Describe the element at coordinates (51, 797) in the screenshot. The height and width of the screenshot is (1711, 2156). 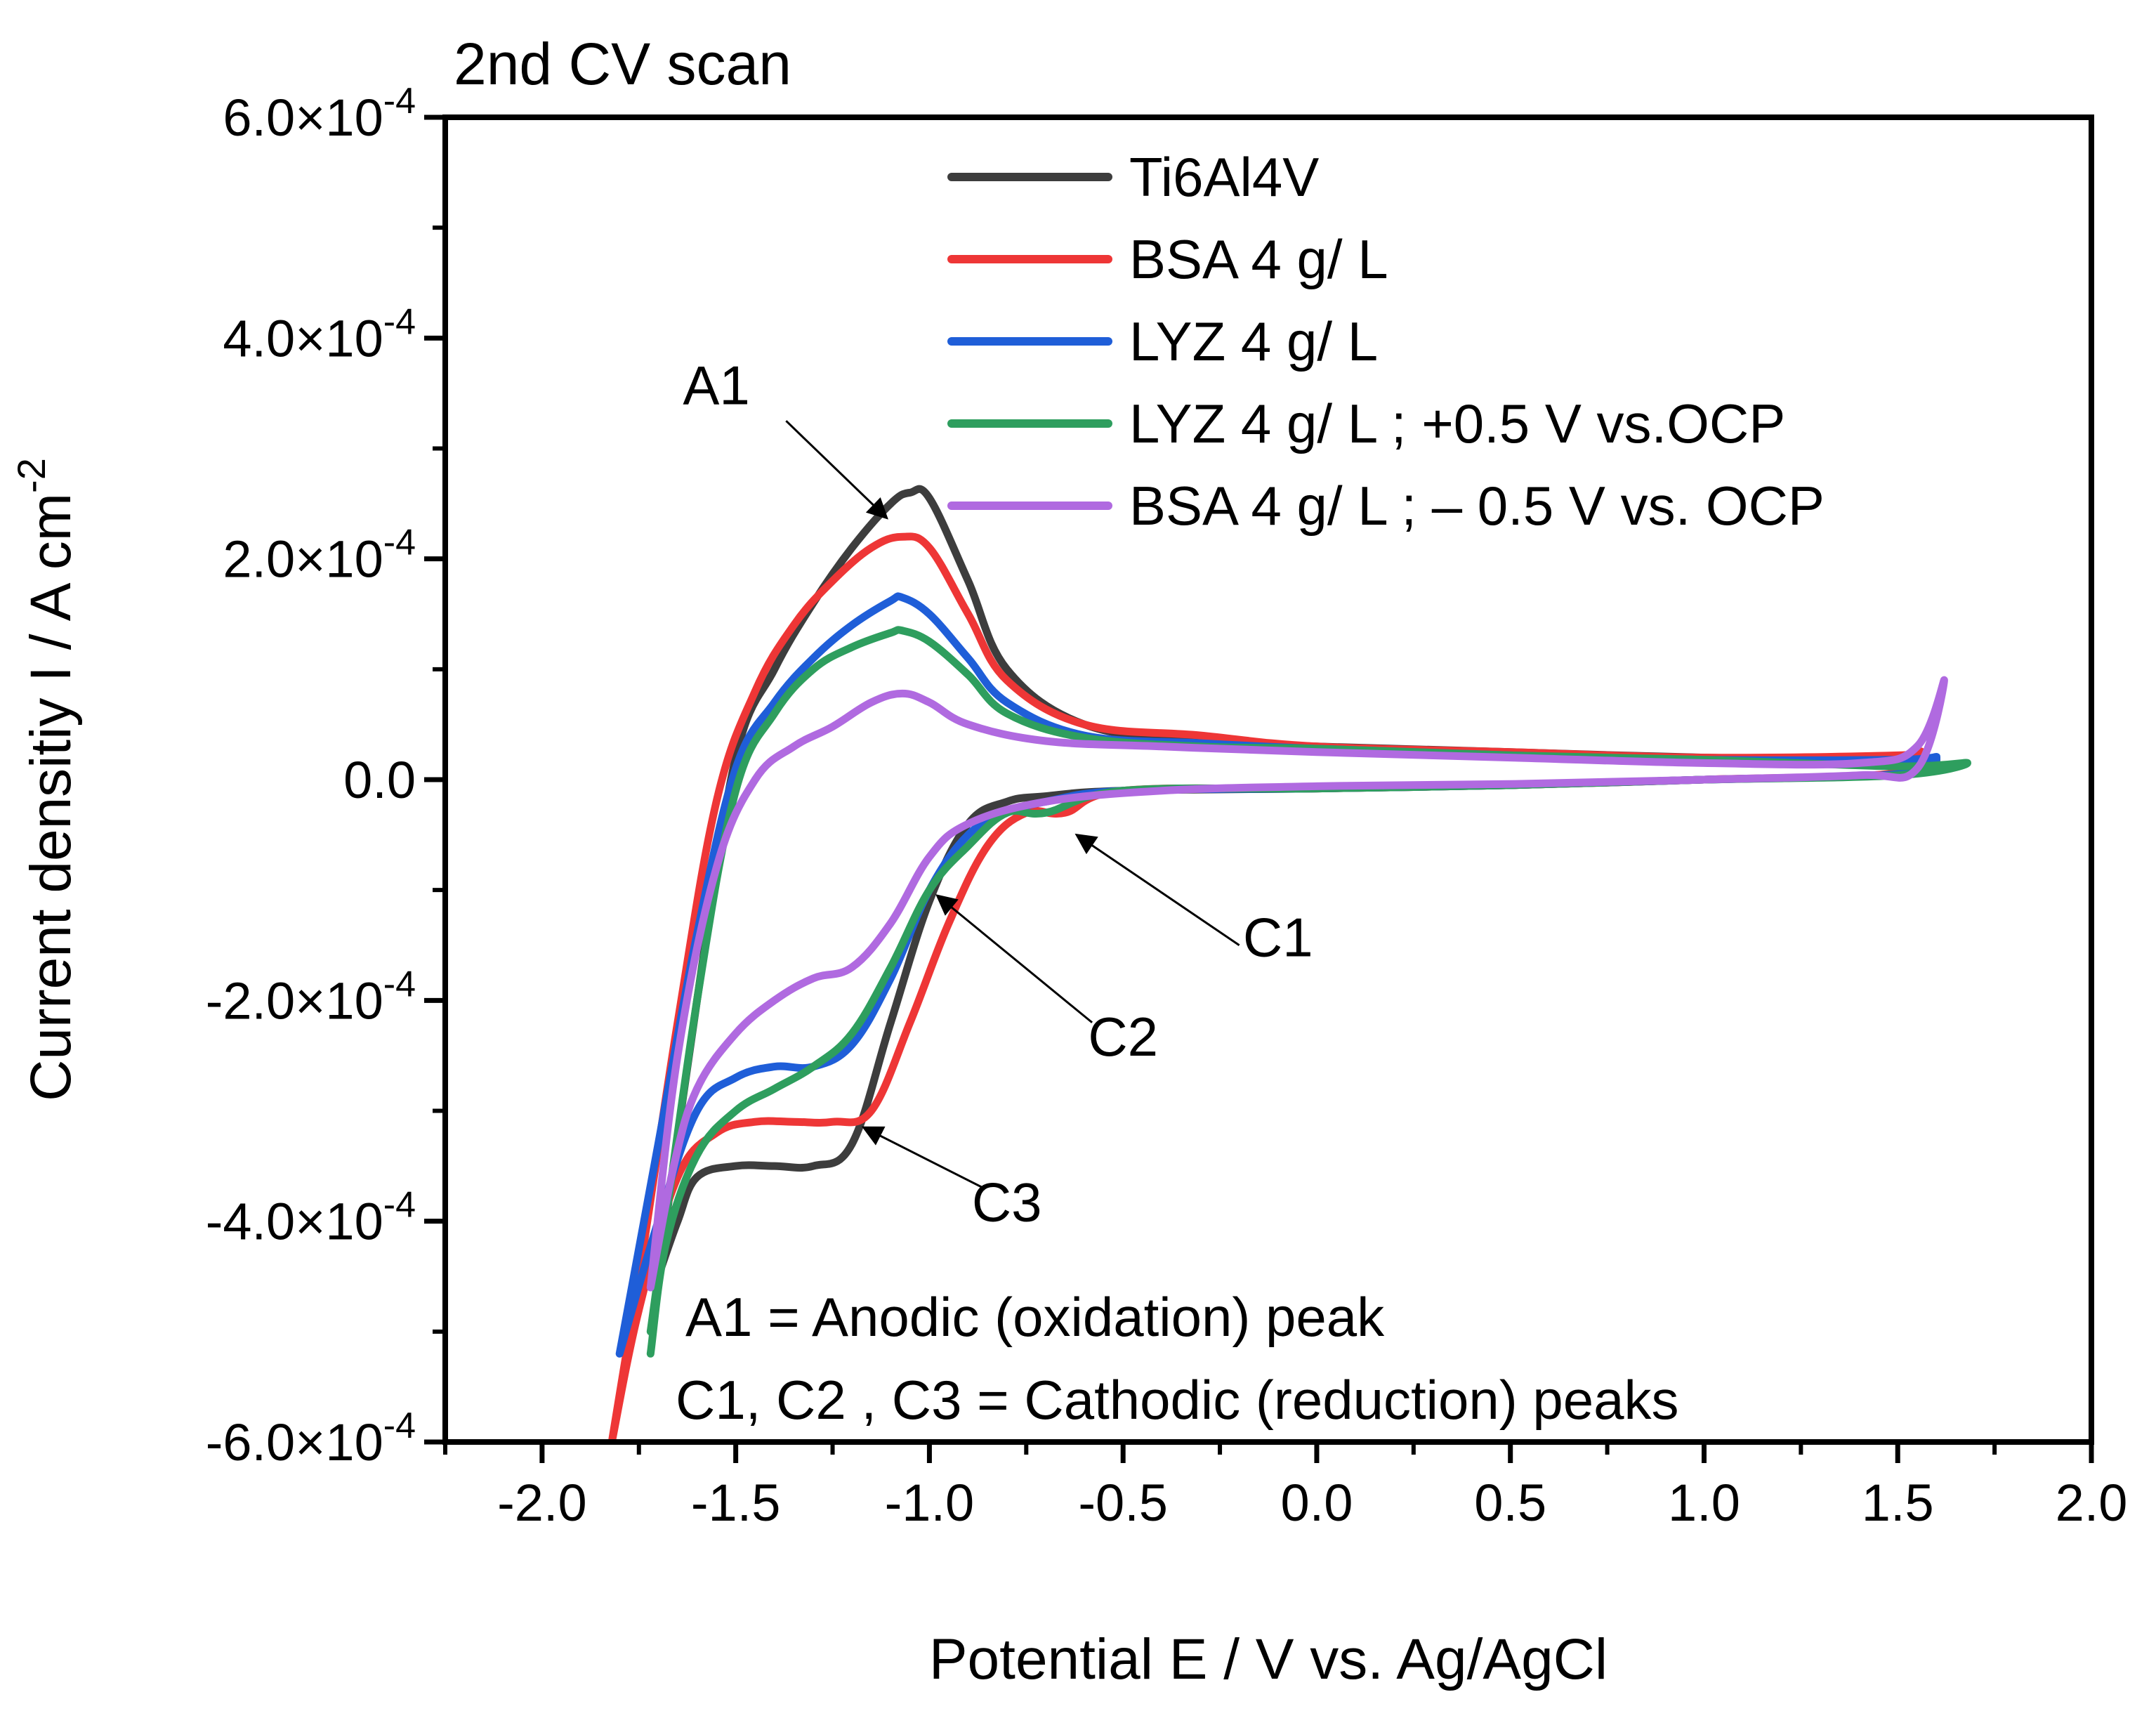
I see `y-axis-title-main: Current densitiy I / A cm` at that location.